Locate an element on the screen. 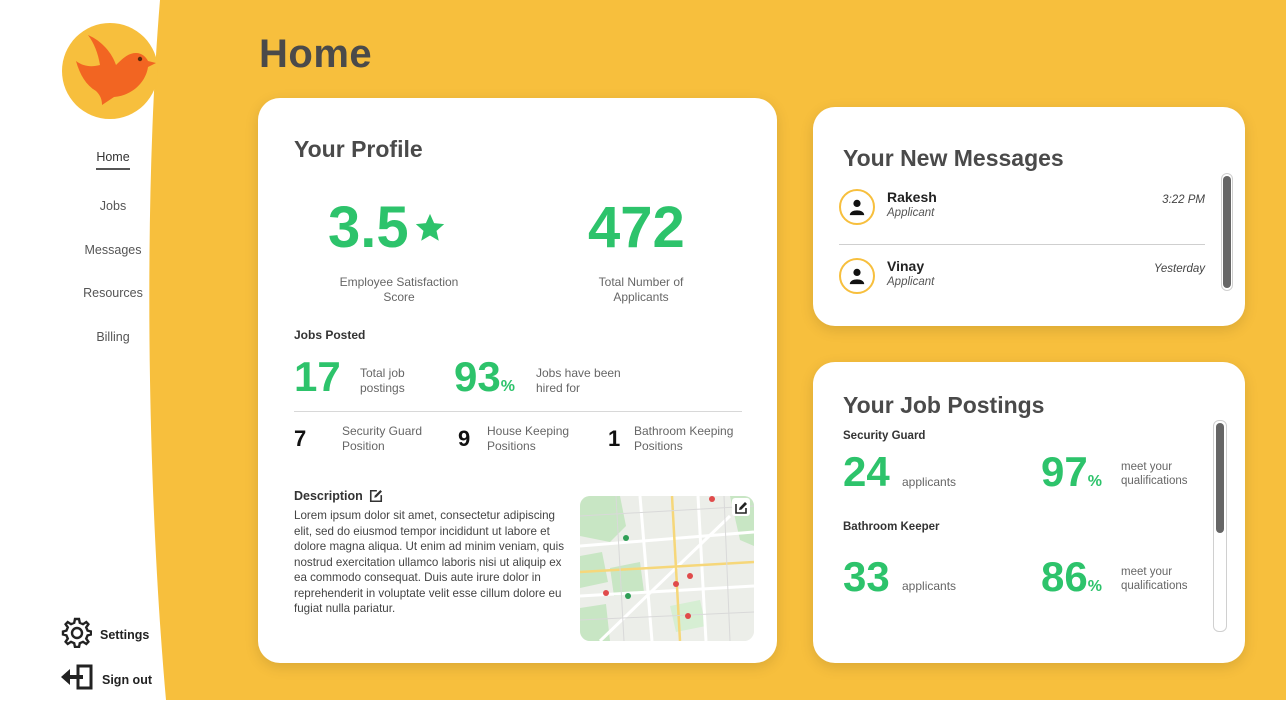  sign-out-button: Sign out is located at coordinates (106, 679).